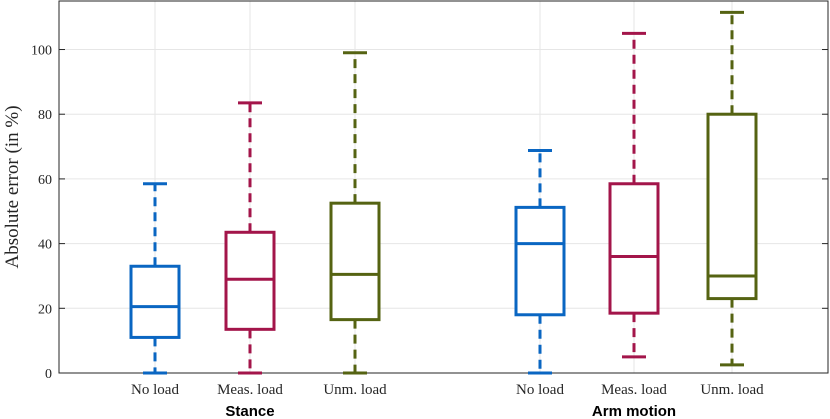 The image size is (830, 419). I want to click on group-label: Stance, so click(249, 411).